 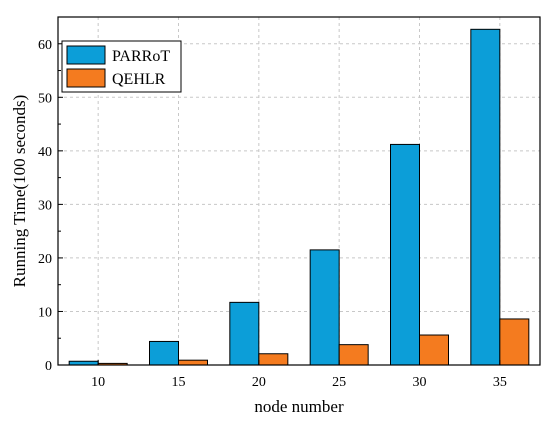 I want to click on y-tick-label: 60, so click(x=45, y=45).